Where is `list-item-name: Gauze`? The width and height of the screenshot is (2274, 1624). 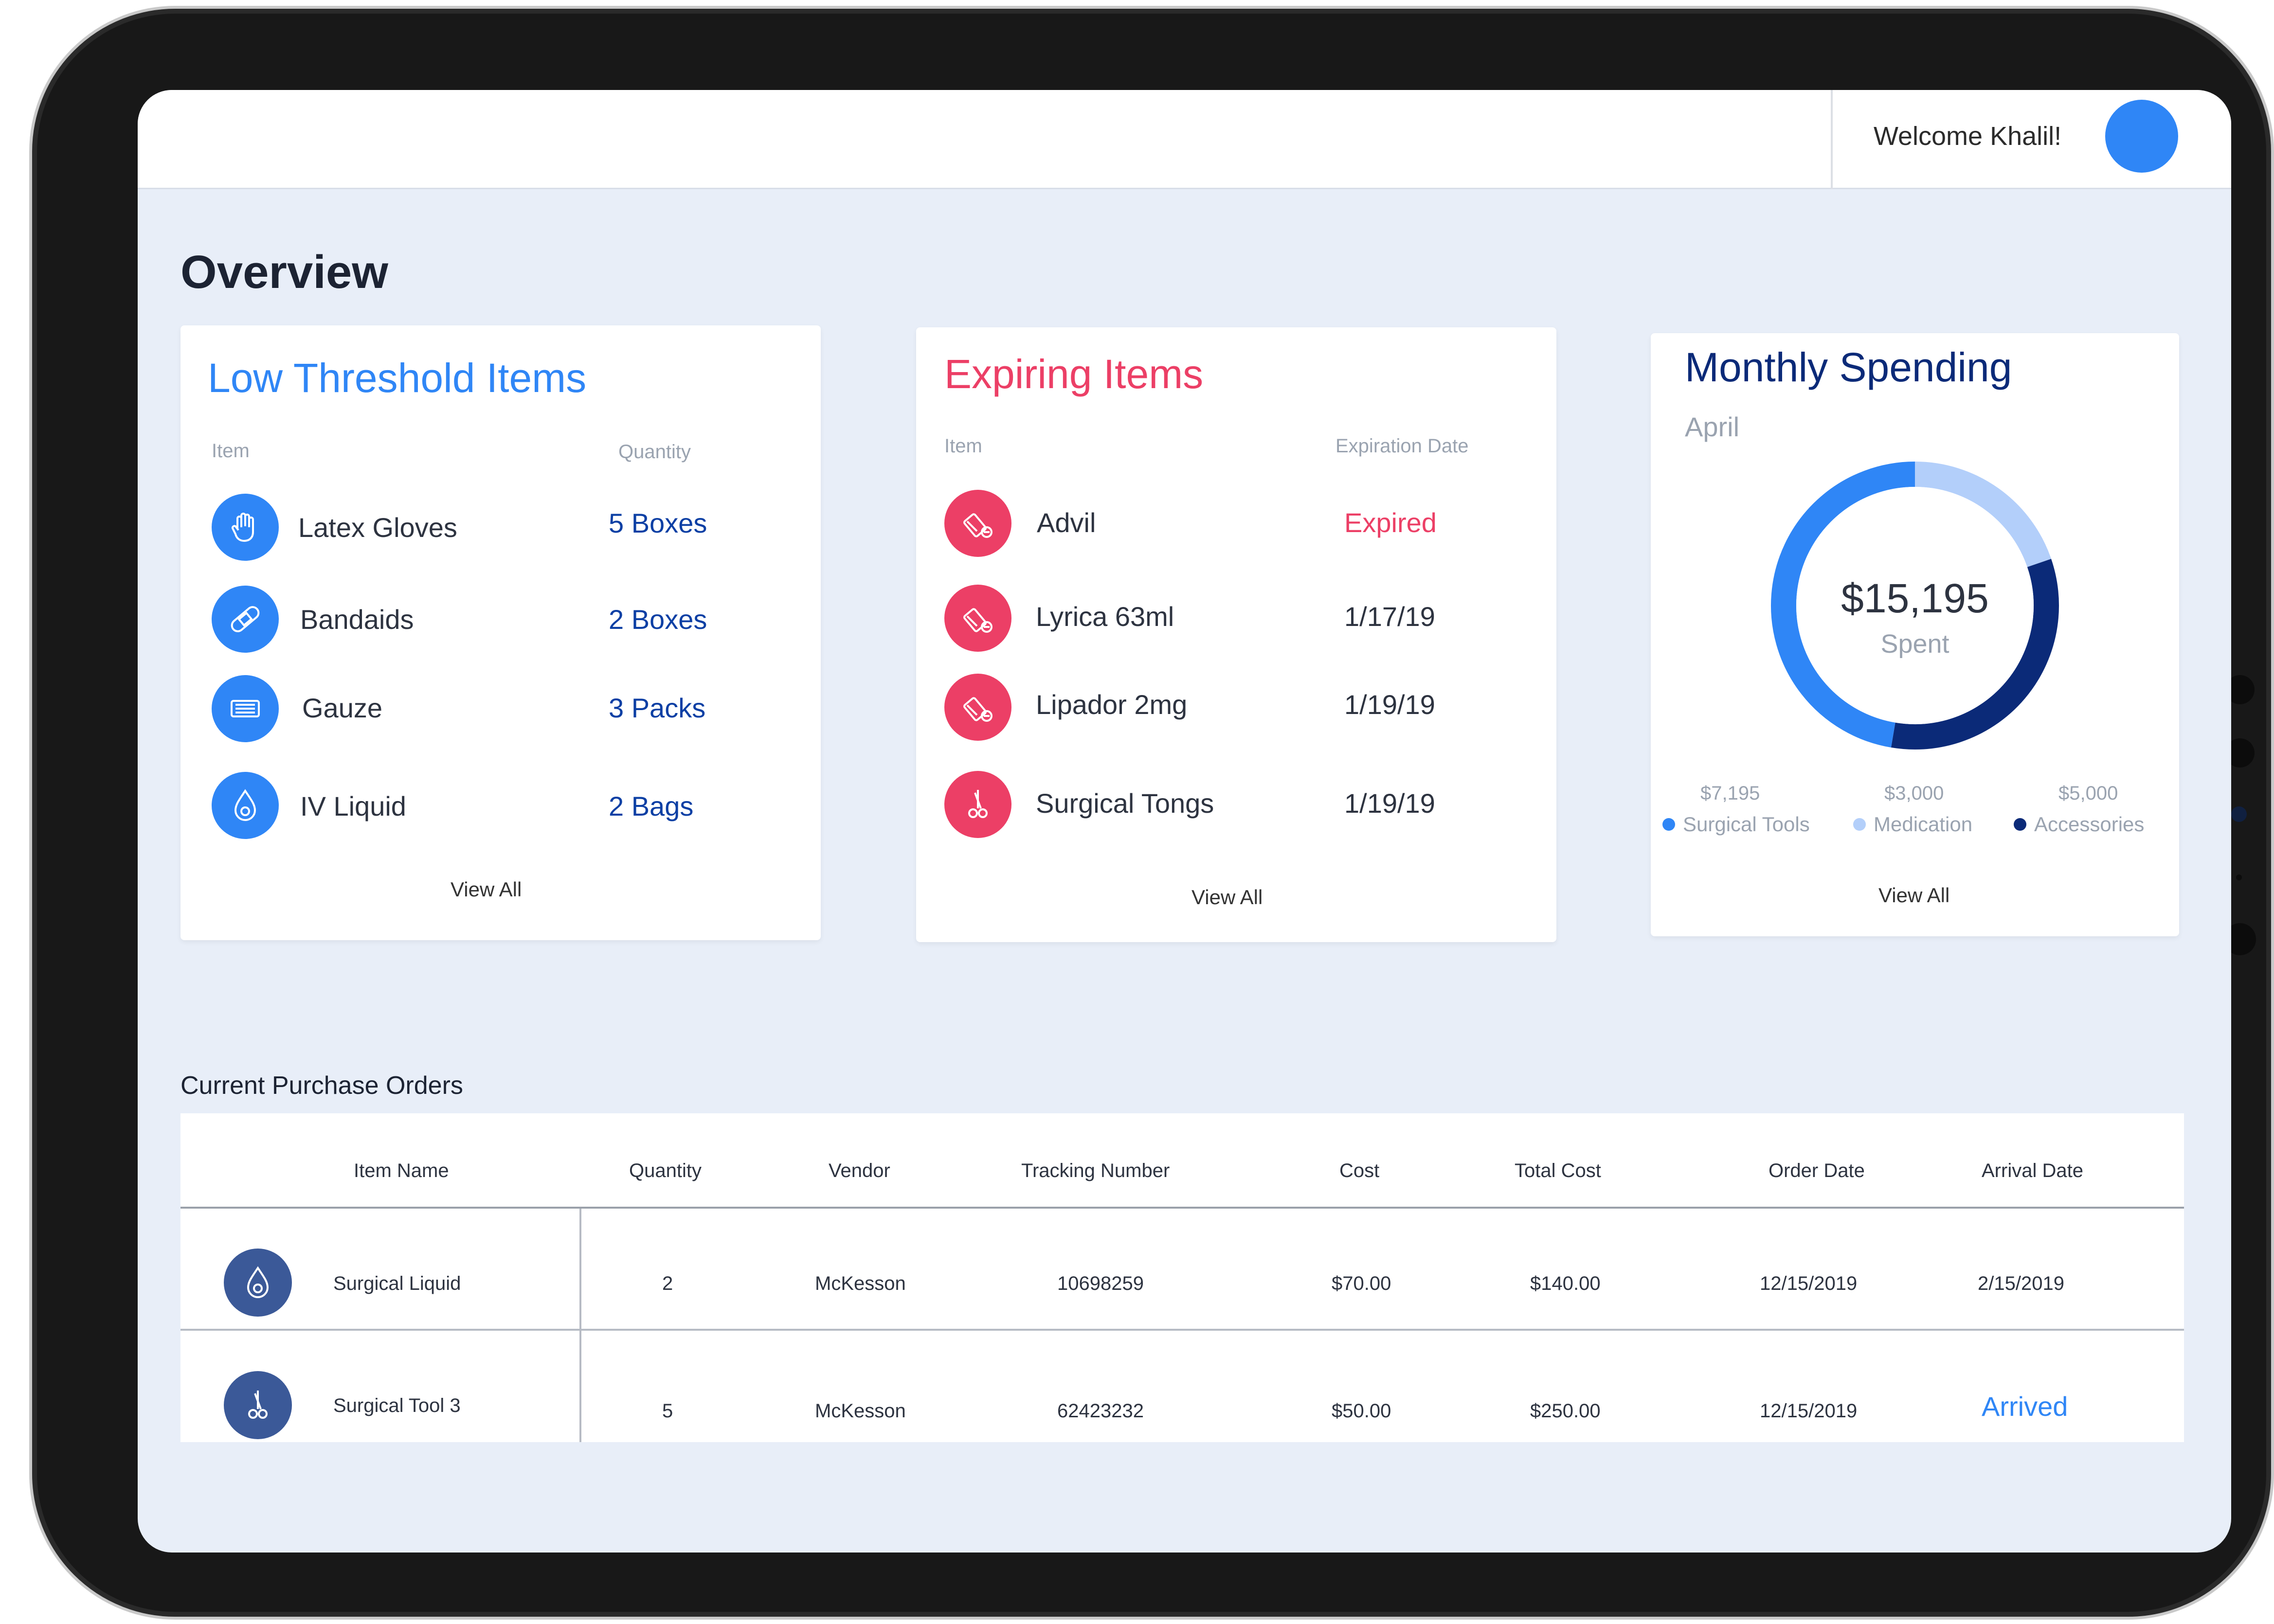 list-item-name: Gauze is located at coordinates (342, 708).